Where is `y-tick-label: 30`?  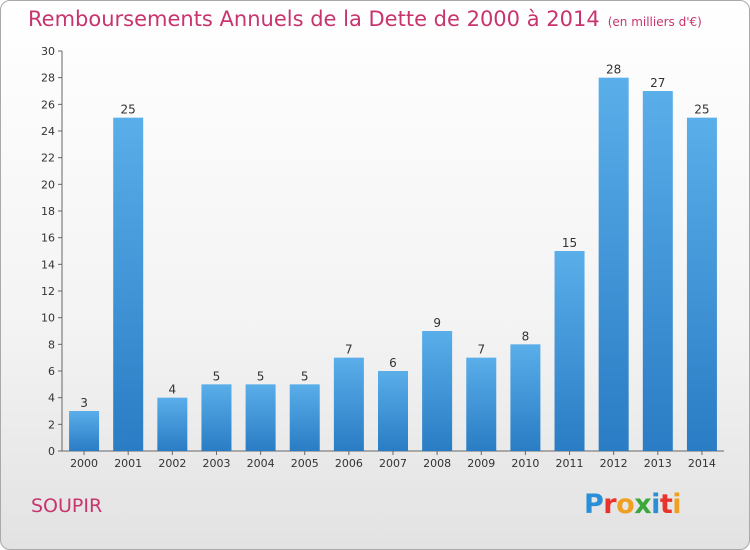
y-tick-label: 30 is located at coordinates (48, 51).